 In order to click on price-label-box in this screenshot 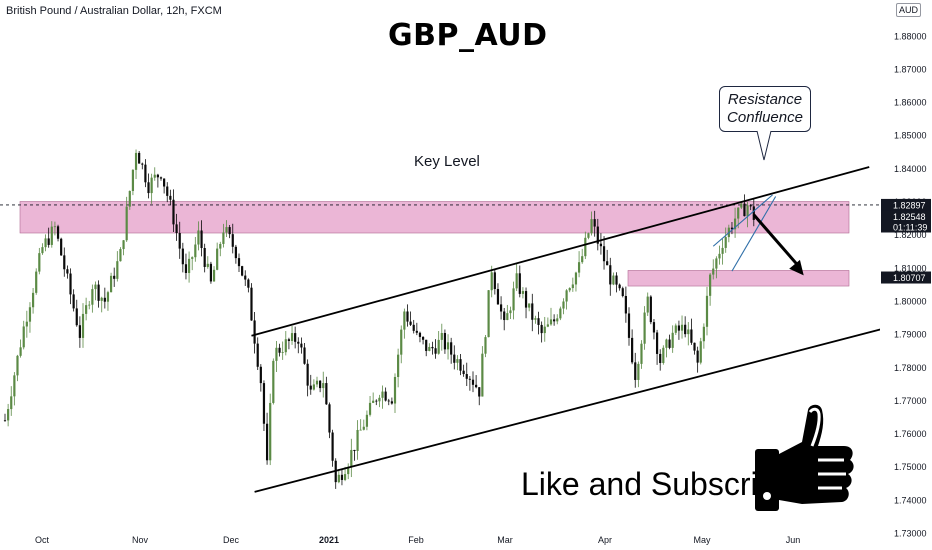, I will do `click(906, 277)`.